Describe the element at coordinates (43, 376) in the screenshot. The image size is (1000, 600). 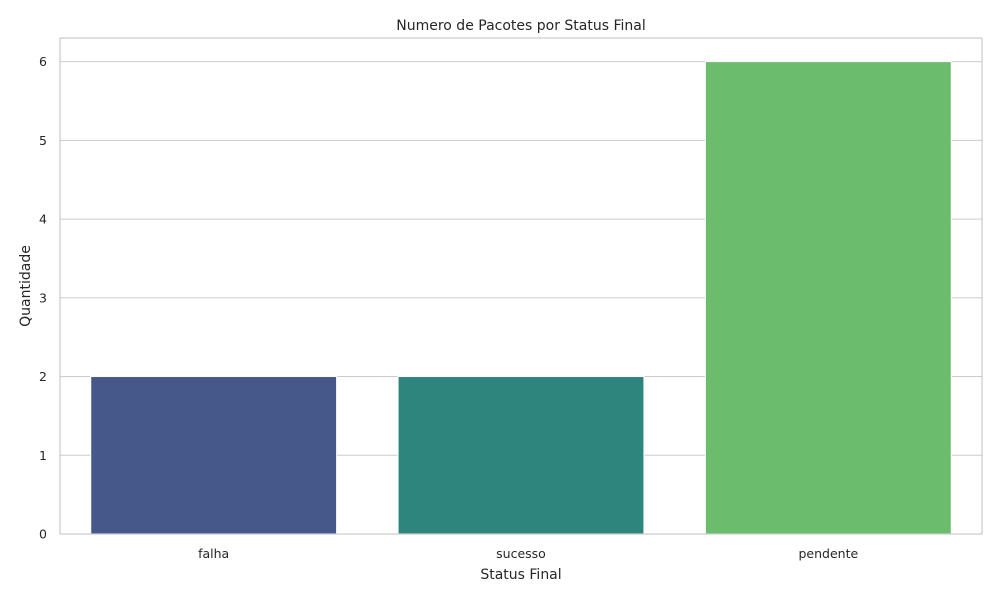
I see `y-tick-label: 2` at that location.